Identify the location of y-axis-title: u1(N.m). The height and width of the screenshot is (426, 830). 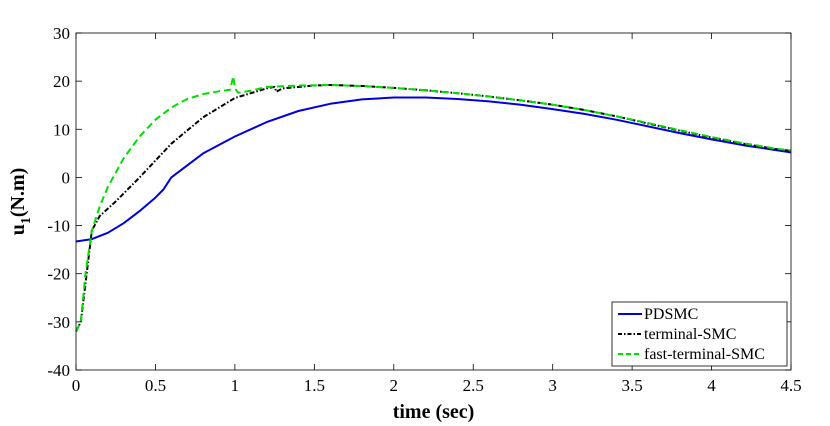
(20, 202).